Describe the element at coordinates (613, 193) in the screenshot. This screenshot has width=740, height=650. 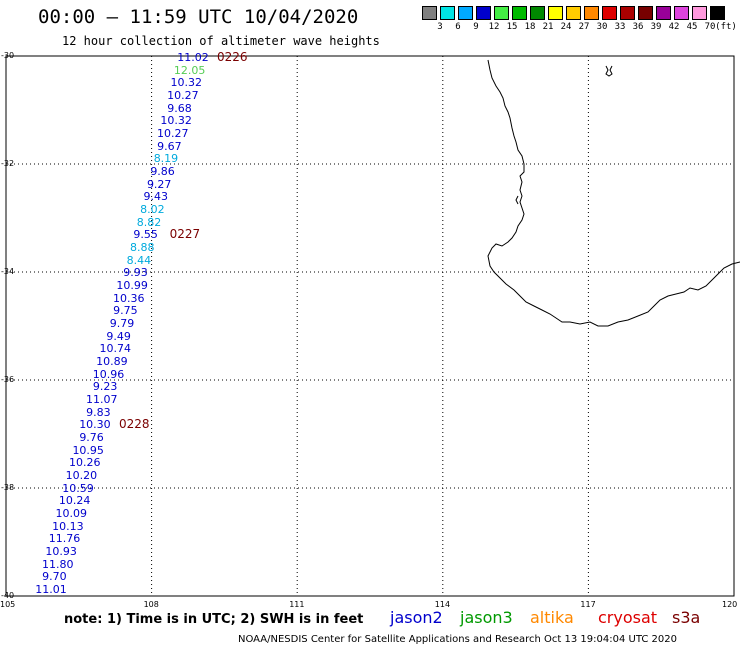
I see `coastline-australia` at that location.